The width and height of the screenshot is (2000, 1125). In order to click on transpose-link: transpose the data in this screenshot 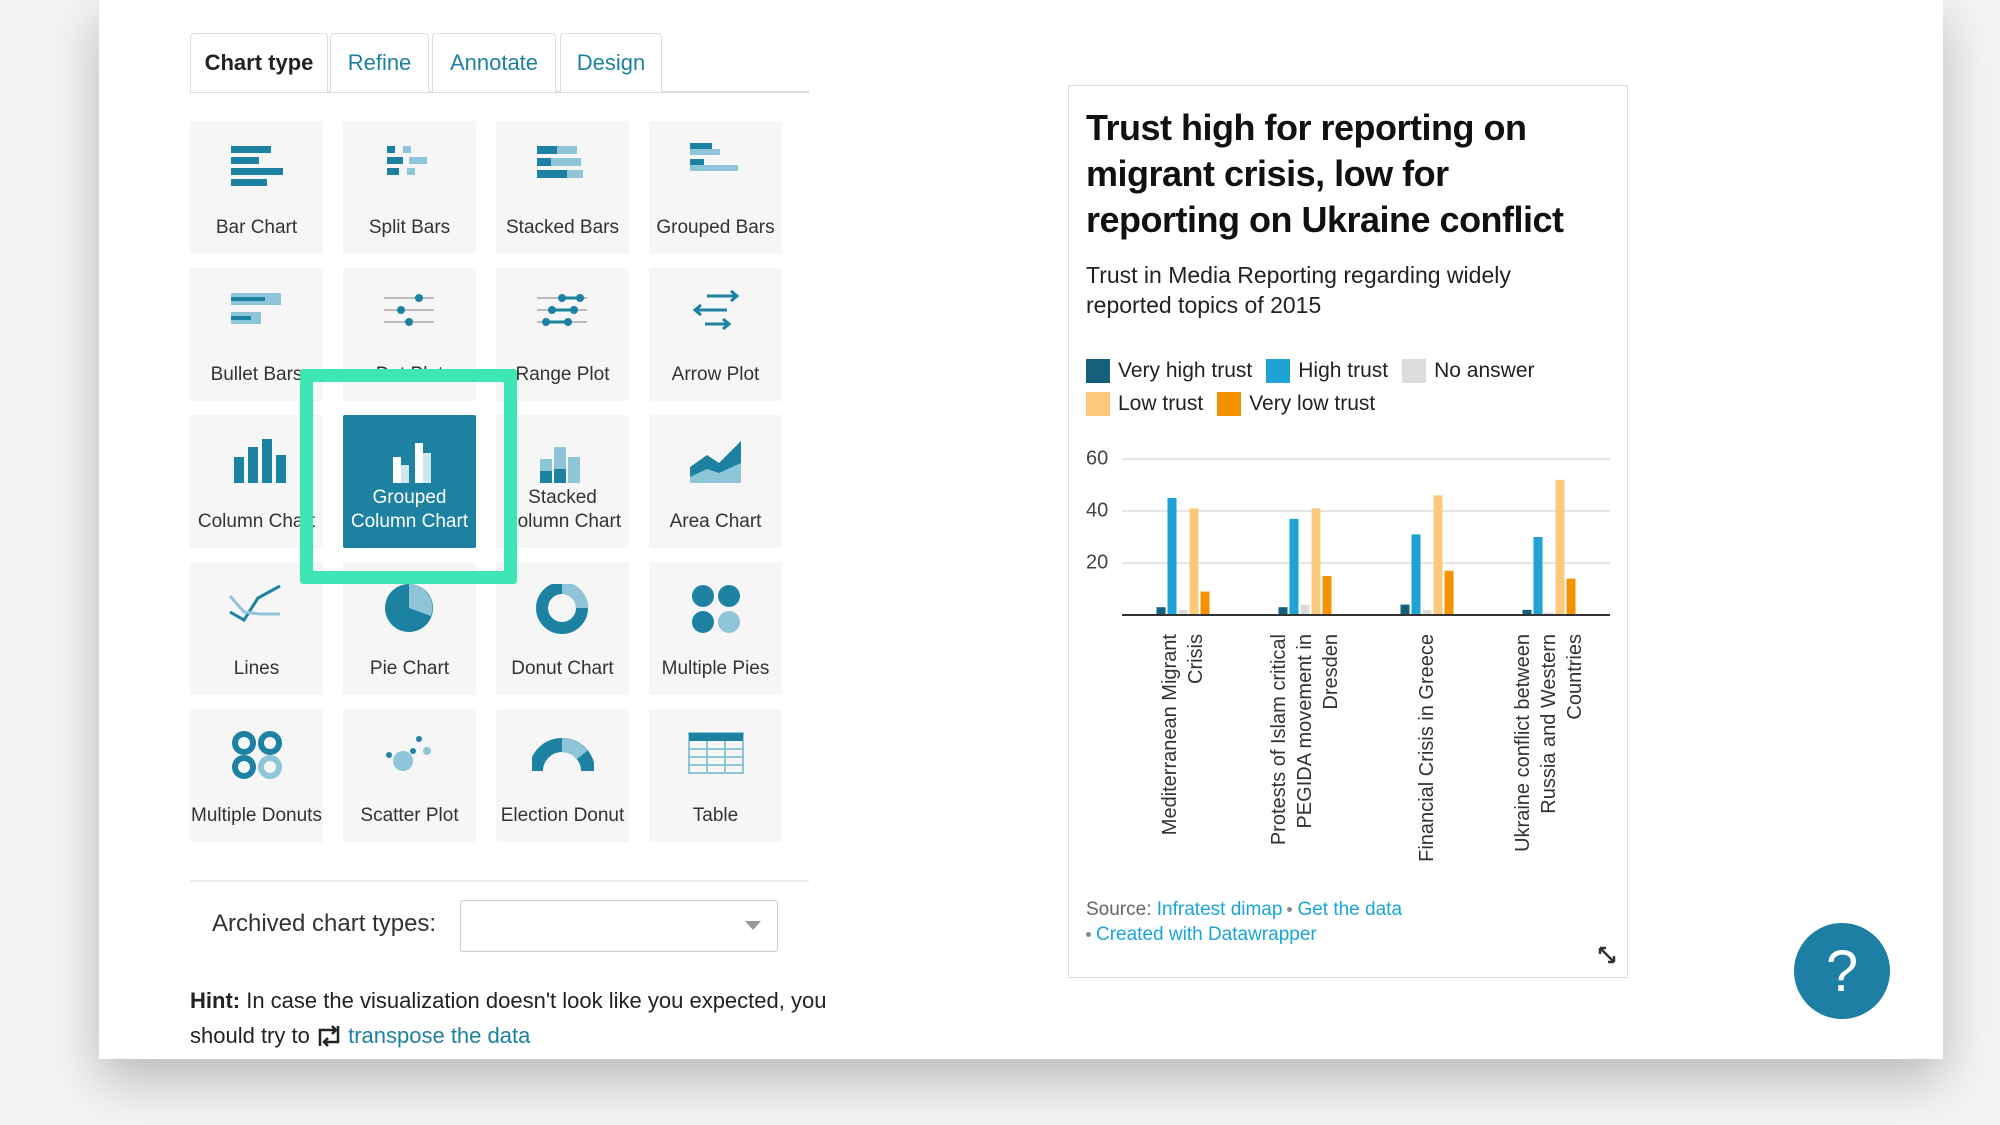, I will do `click(439, 1035)`.